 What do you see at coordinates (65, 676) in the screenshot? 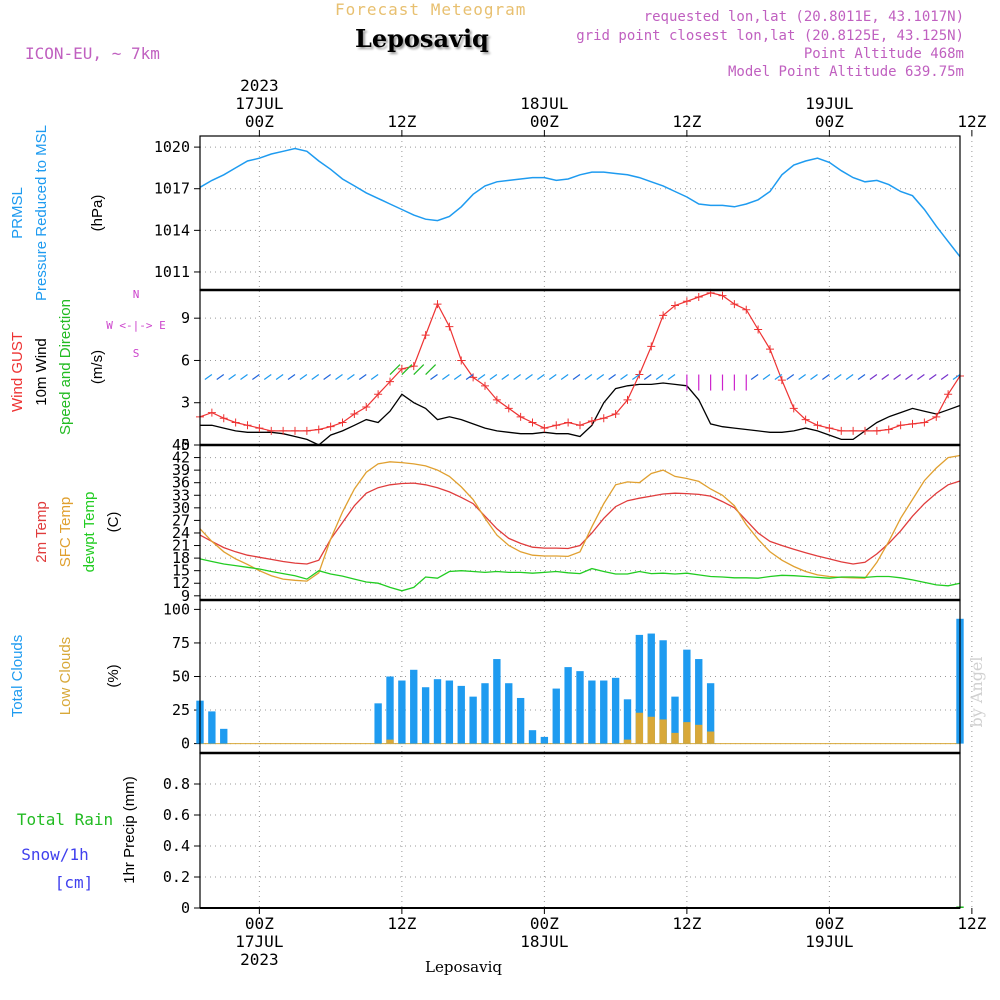
I see `low-clouds-label: Low Clouds` at bounding box center [65, 676].